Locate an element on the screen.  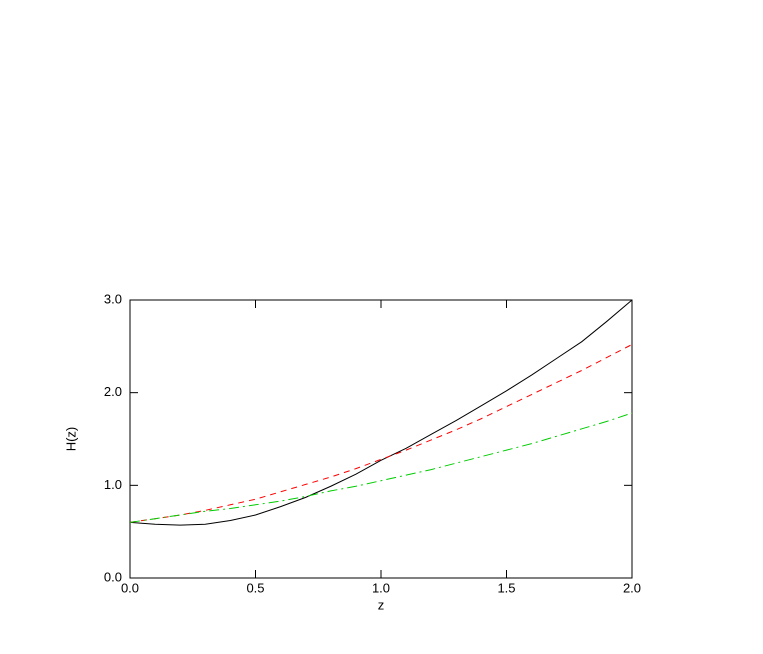
x-tick-label: 2.0 is located at coordinates (632, 587).